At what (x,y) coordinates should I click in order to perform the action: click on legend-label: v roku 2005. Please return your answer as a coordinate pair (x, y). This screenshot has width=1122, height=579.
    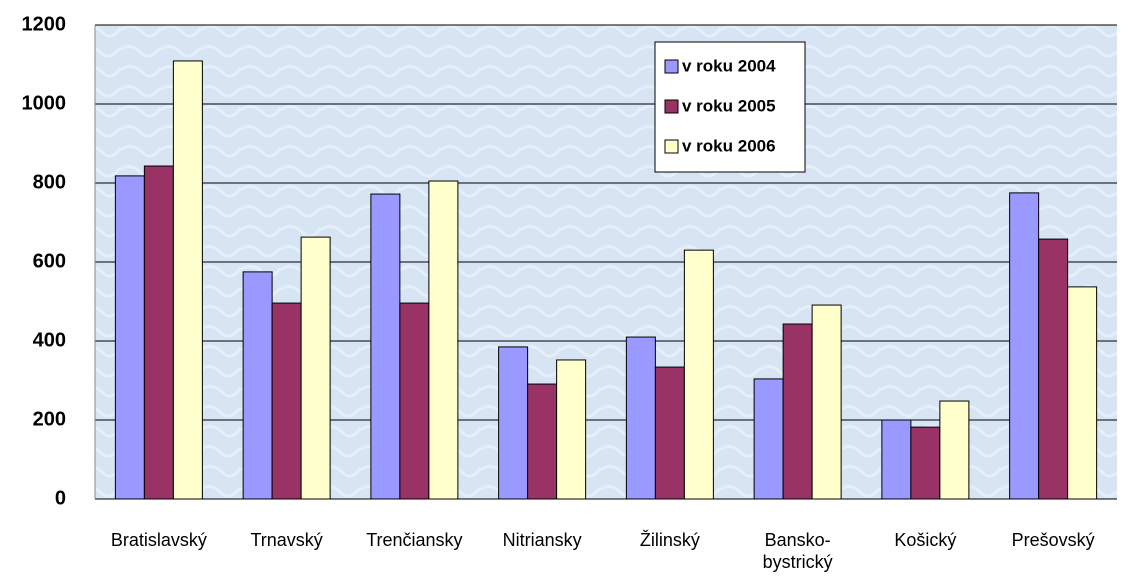
    Looking at the image, I should click on (729, 105).